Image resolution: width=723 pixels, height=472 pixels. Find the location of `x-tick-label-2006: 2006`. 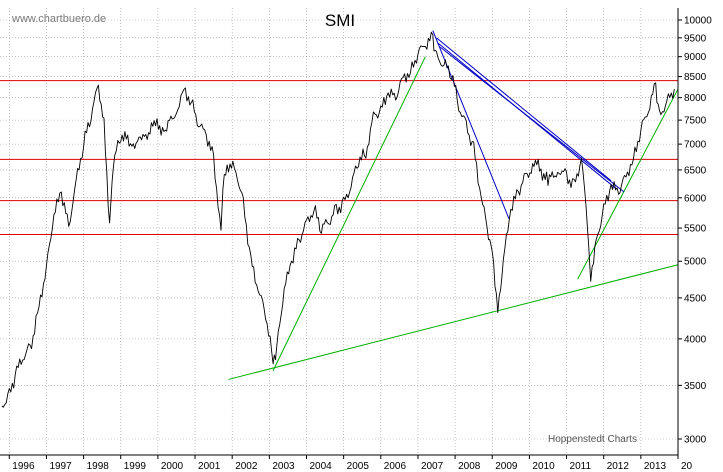

x-tick-label-2006: 2006 is located at coordinates (395, 466).